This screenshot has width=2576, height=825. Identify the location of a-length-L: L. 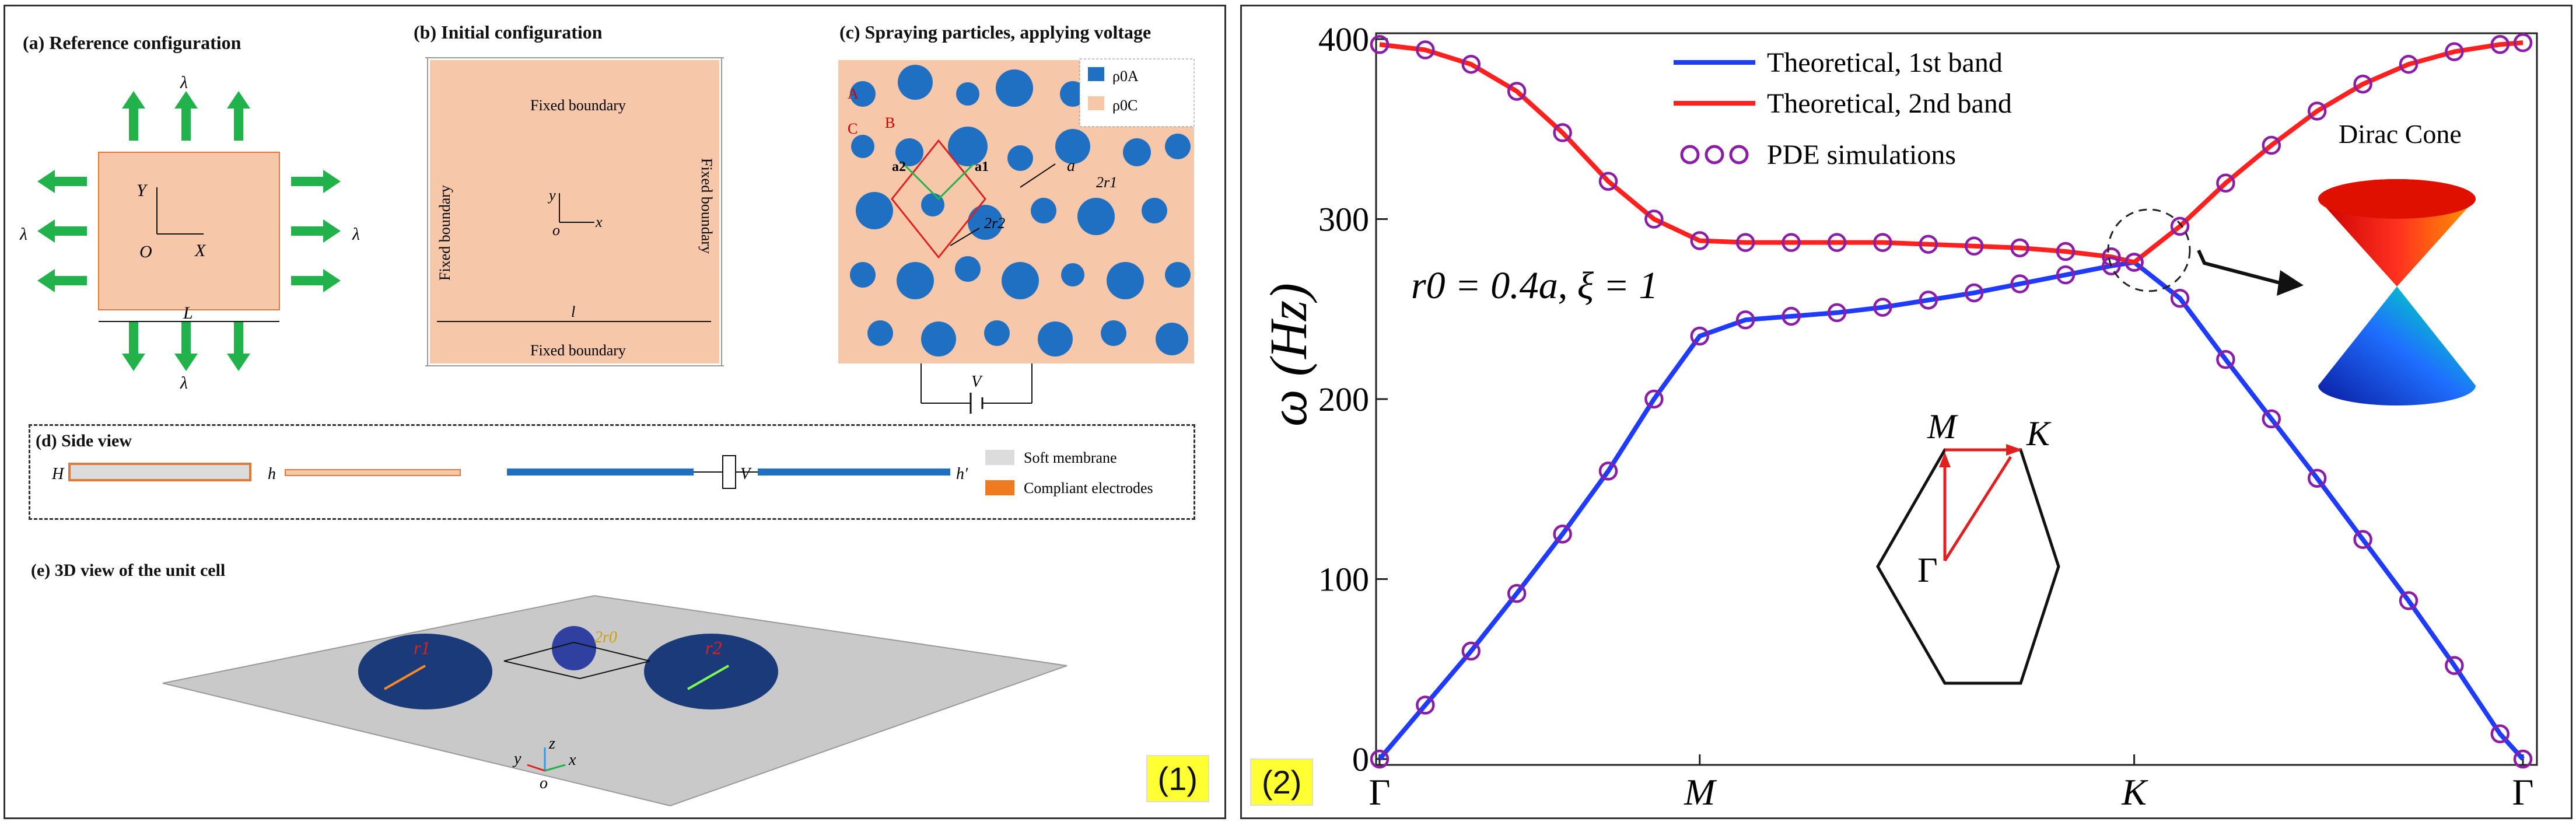
(188, 313).